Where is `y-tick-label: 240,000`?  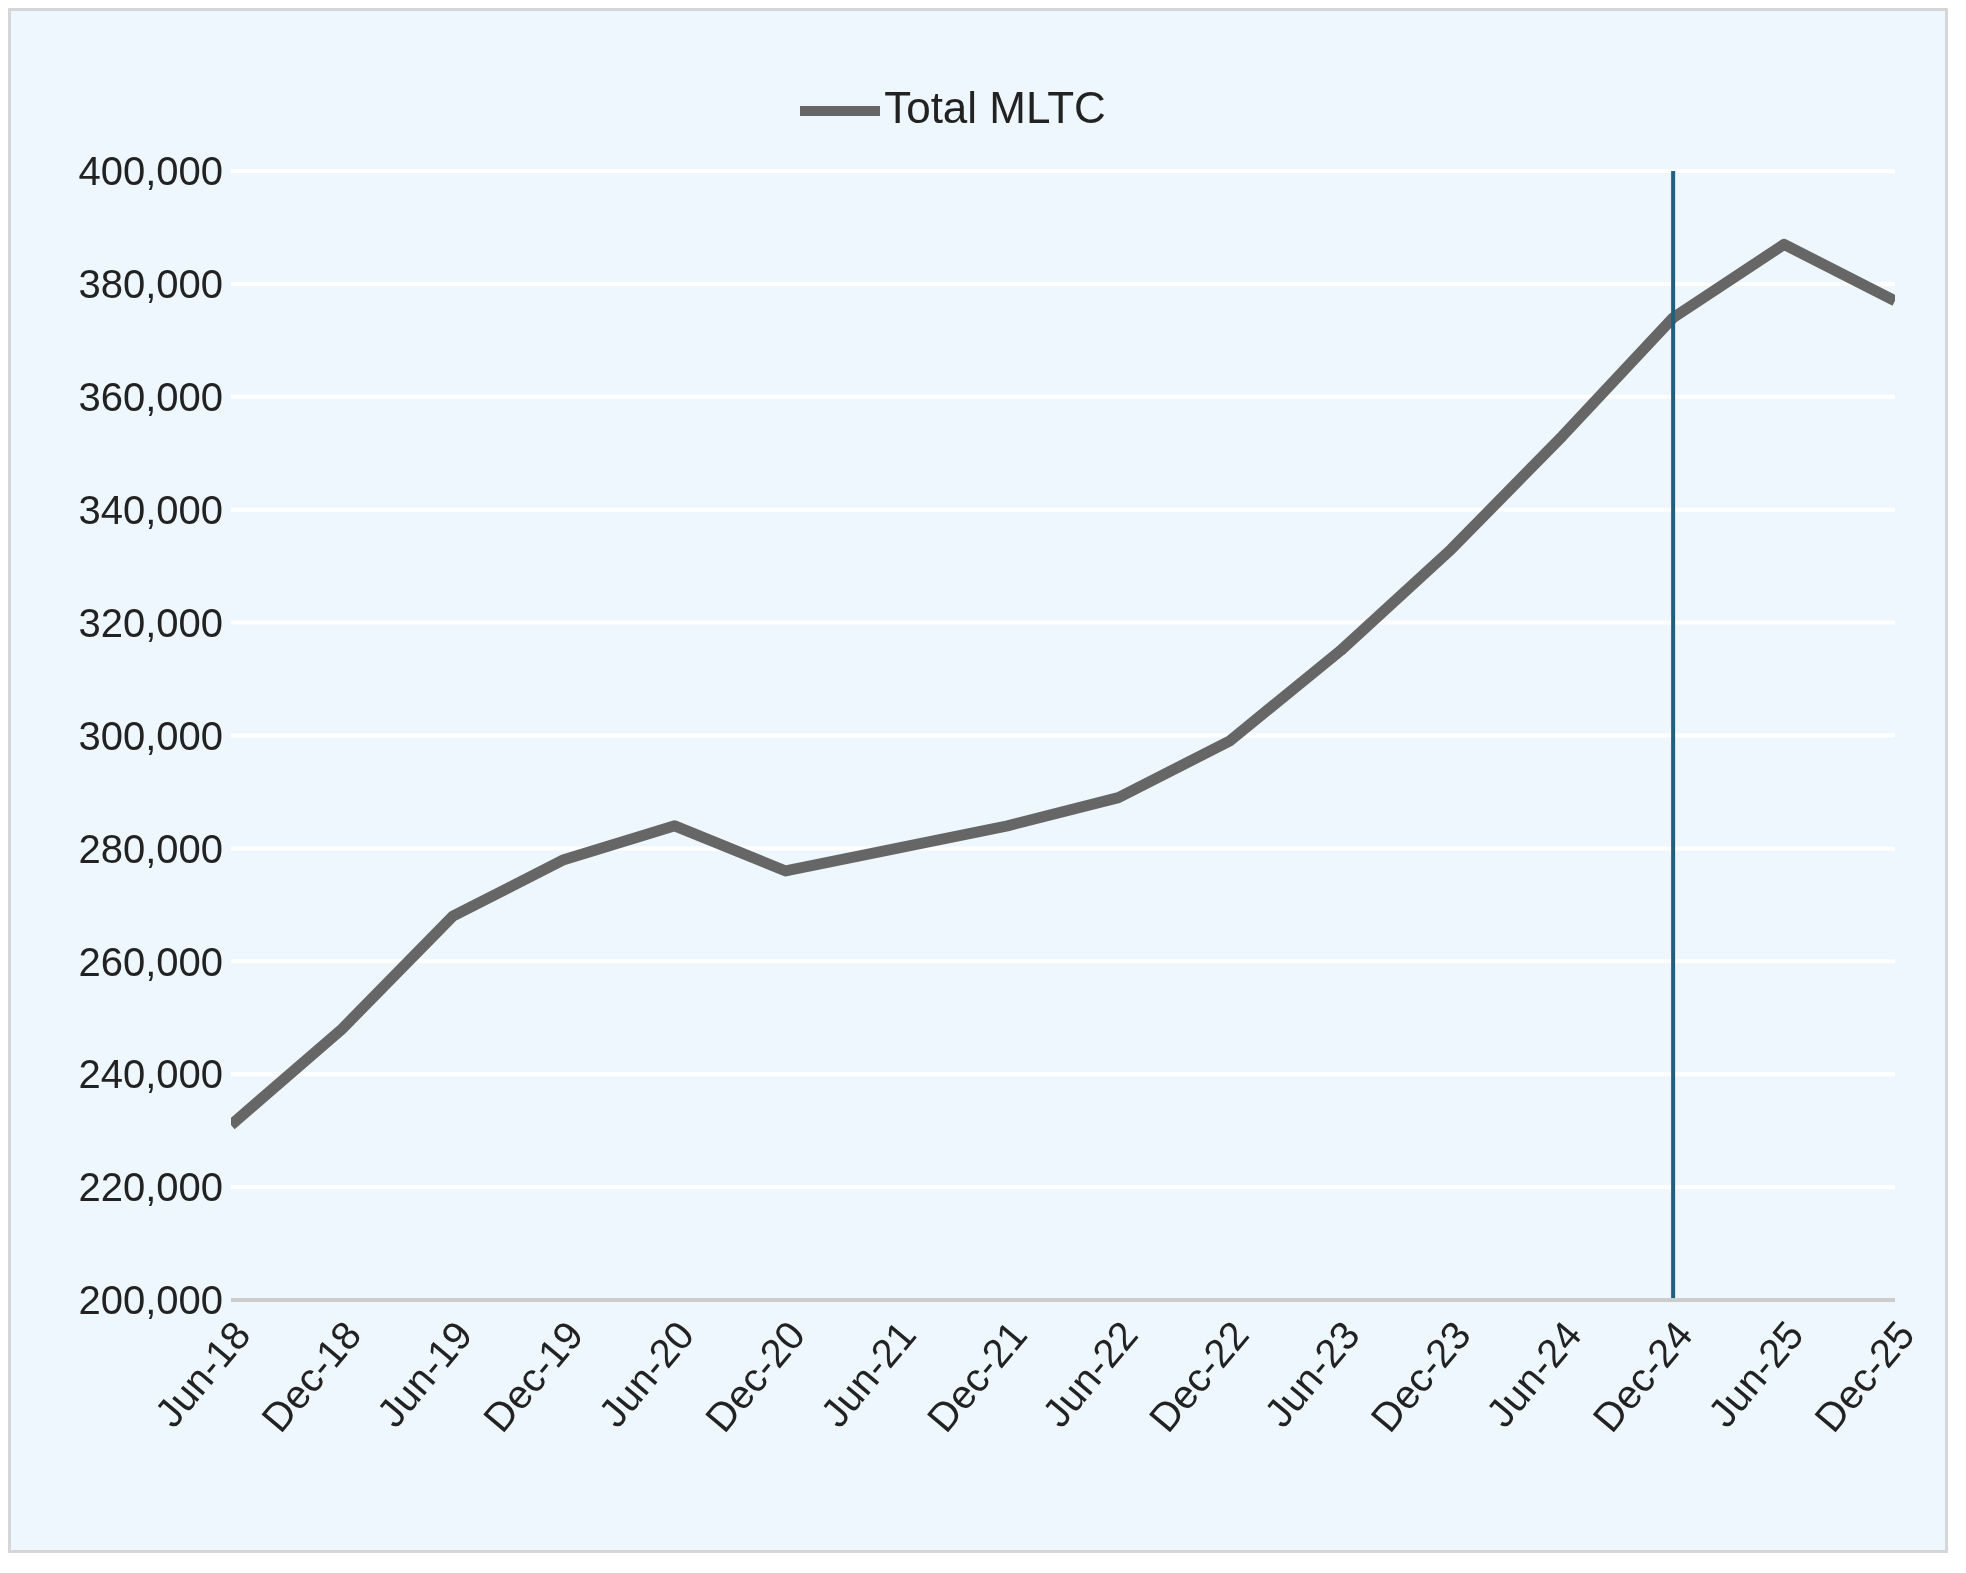
y-tick-label: 240,000 is located at coordinates (150, 1074).